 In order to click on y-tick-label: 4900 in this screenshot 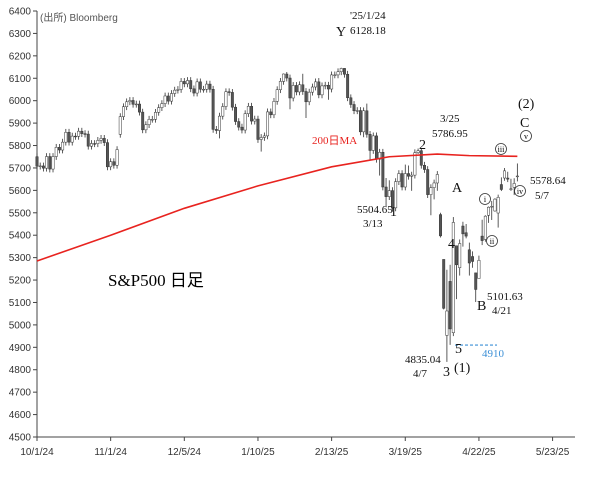, I will do `click(20, 348)`.